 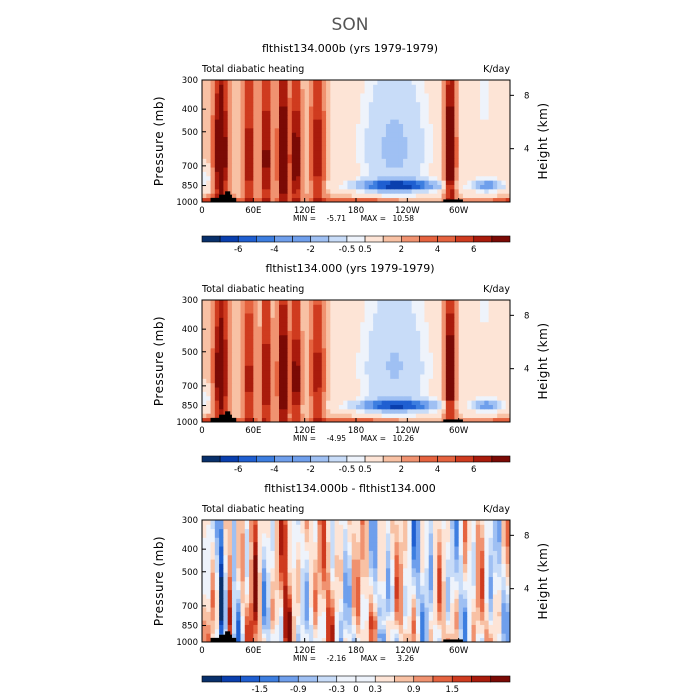 I want to click on y-tick-label: 300, so click(x=190, y=301).